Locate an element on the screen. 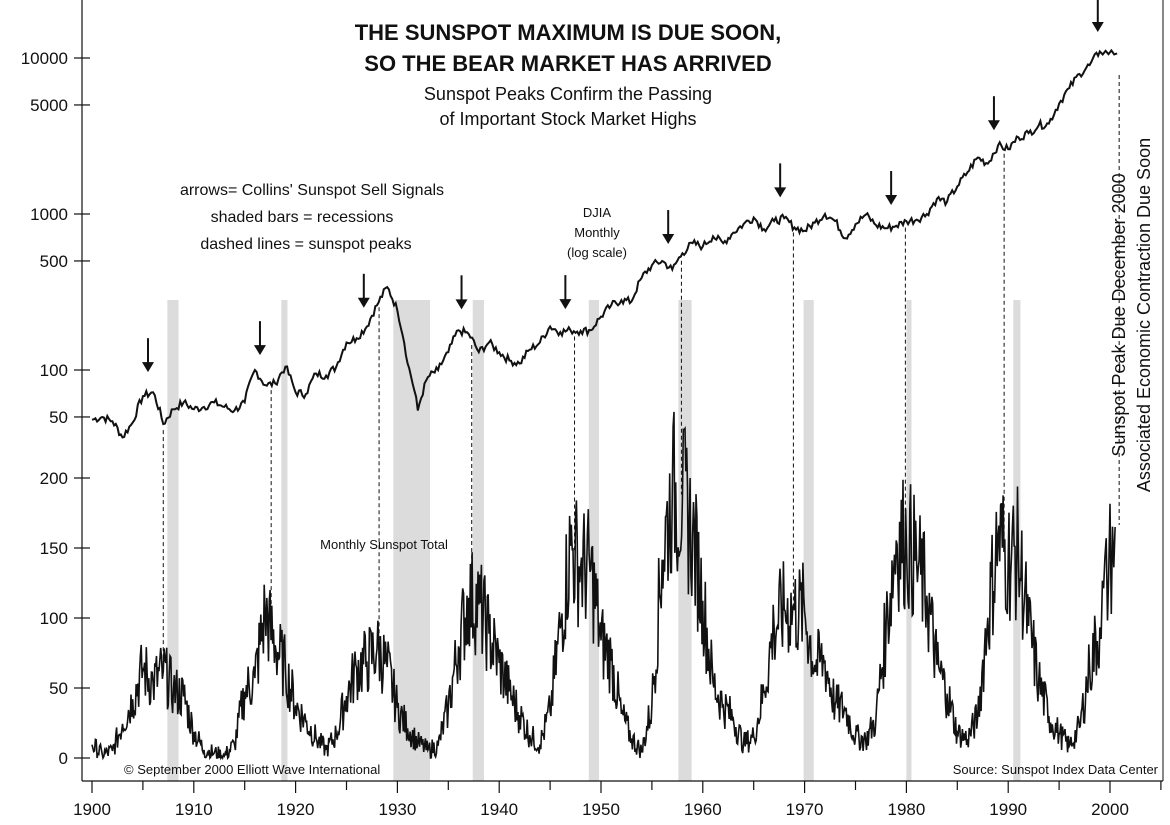  x-tick-label: 2000 is located at coordinates (1110, 809).